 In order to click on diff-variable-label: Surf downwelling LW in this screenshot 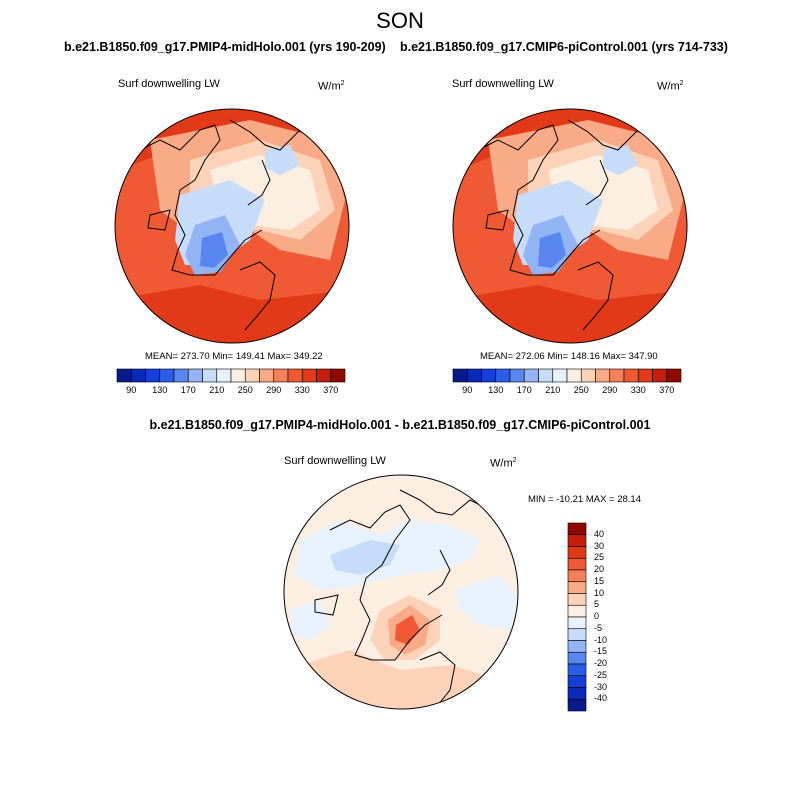, I will do `click(335, 461)`.